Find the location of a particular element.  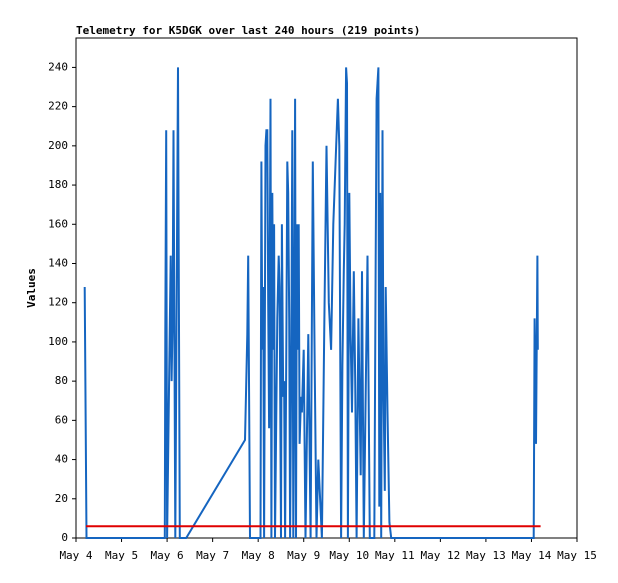

x-tick-label: May 9 is located at coordinates (303, 555).